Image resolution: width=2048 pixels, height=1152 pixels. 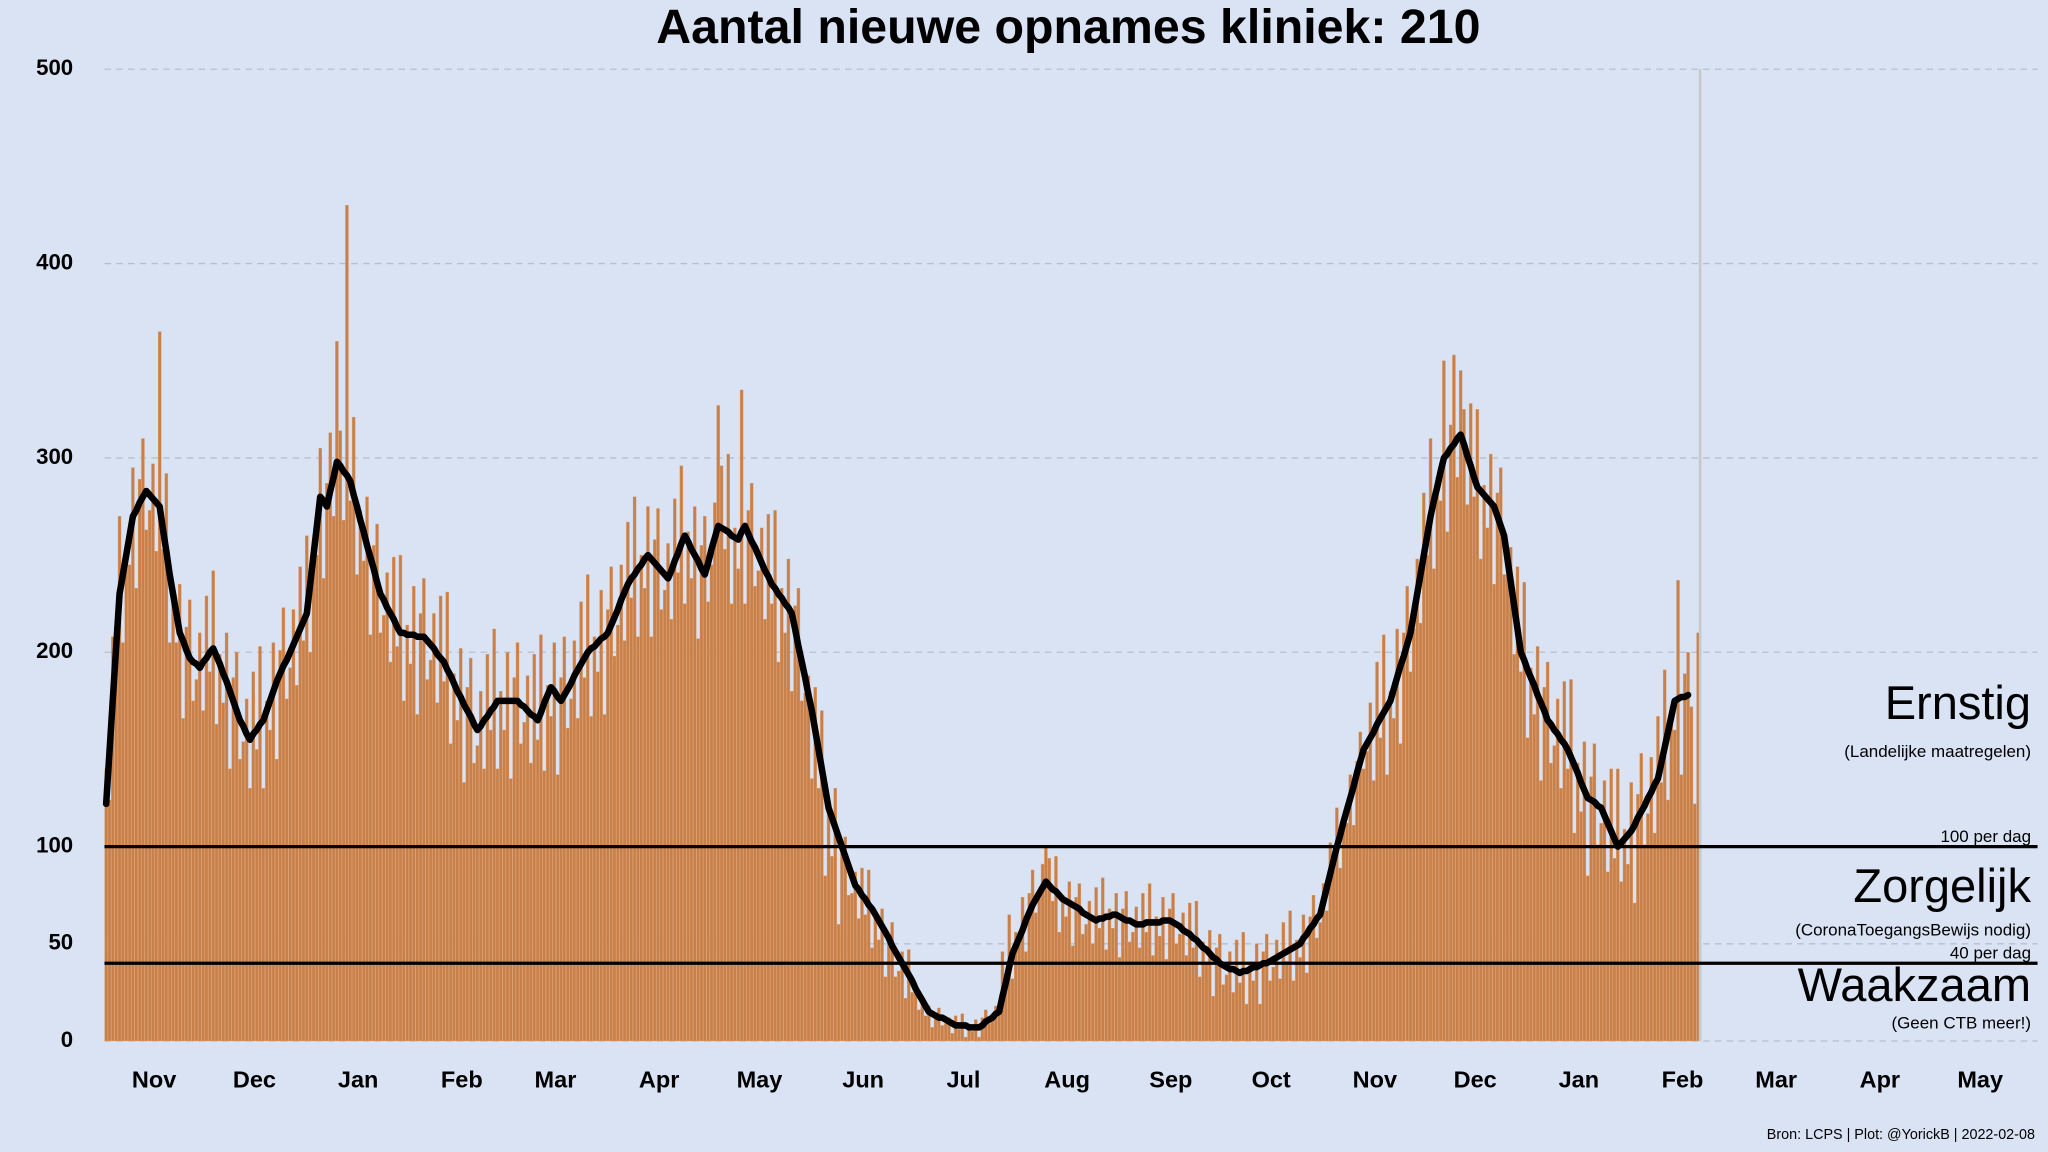 What do you see at coordinates (1958, 702) in the screenshot?
I see `zone-label: Ernstig` at bounding box center [1958, 702].